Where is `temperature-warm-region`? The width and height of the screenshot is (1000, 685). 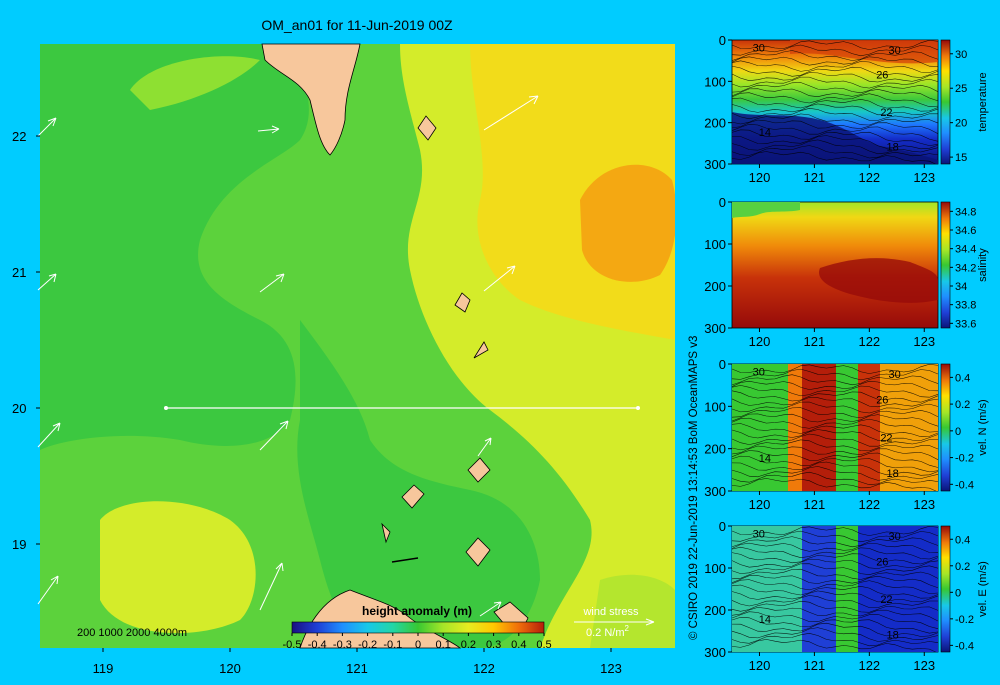
temperature-warm-region is located at coordinates (864, 52).